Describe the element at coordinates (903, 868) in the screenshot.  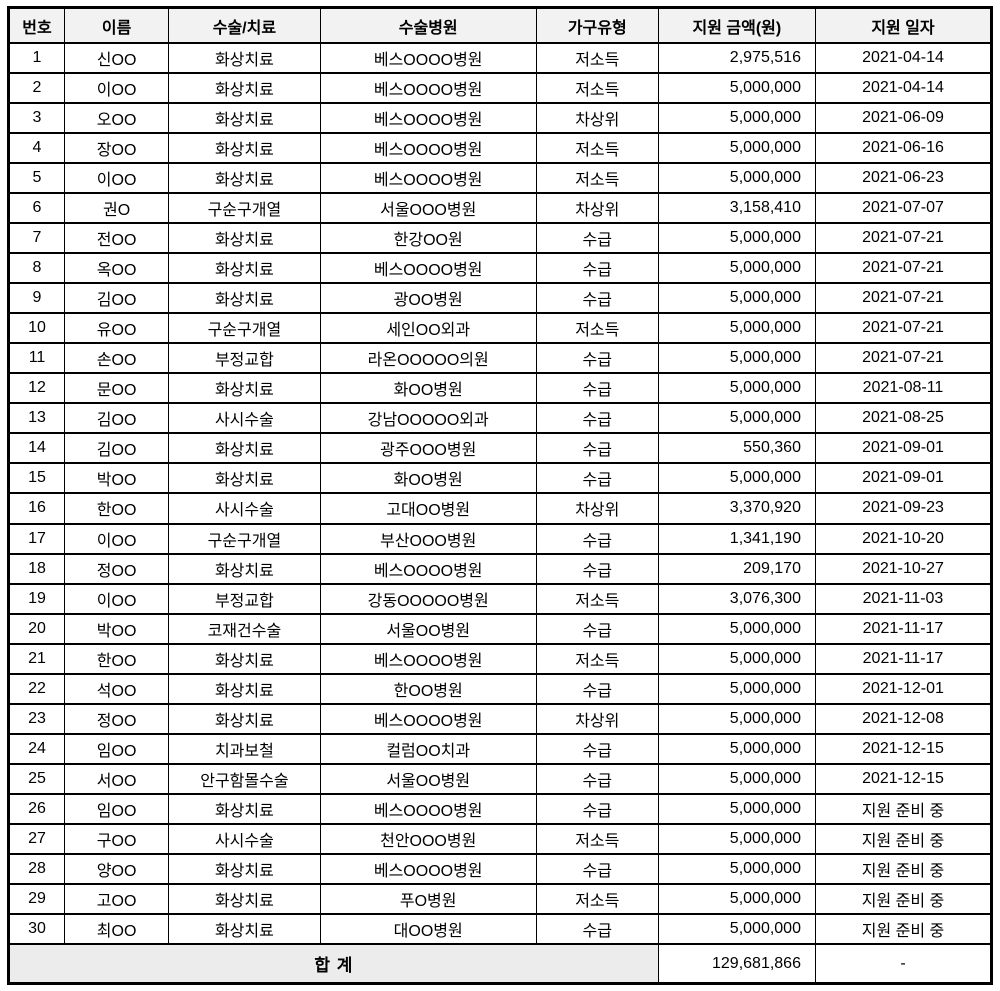
I see `table-cell: 지원 준비 중` at that location.